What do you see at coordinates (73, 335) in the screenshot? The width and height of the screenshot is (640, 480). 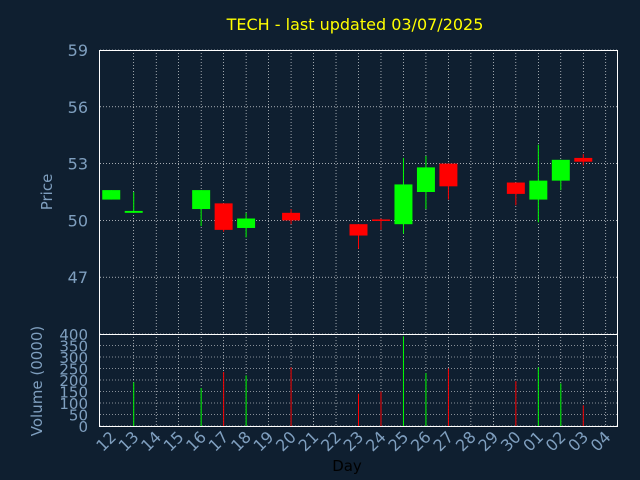 I see `volume-y-tick-label: 400` at bounding box center [73, 335].